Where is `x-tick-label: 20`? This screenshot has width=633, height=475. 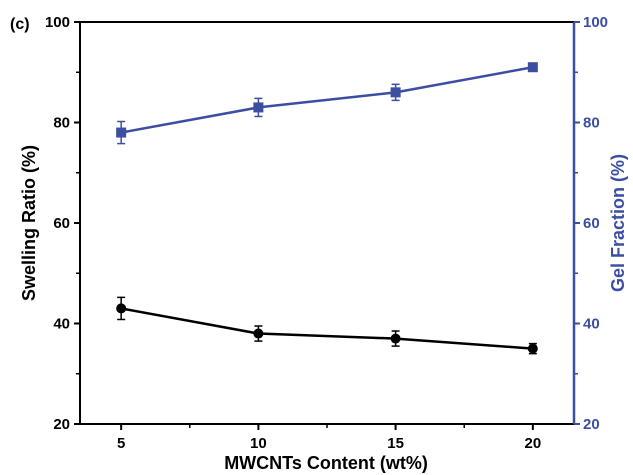 x-tick-label: 20 is located at coordinates (532, 443).